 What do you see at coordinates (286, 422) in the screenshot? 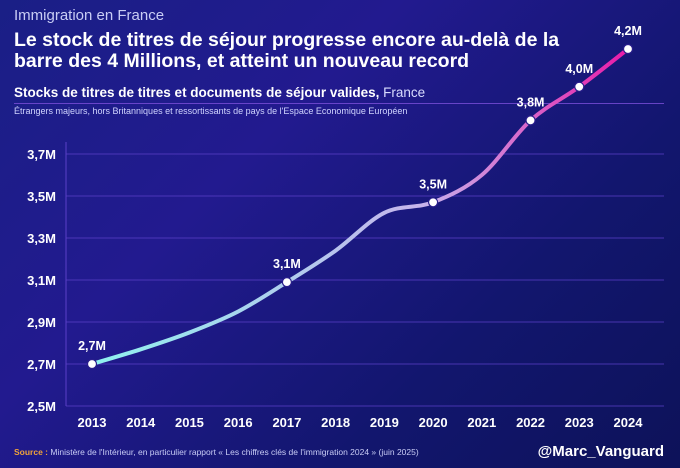
I see `x-tick-label: 2017` at bounding box center [286, 422].